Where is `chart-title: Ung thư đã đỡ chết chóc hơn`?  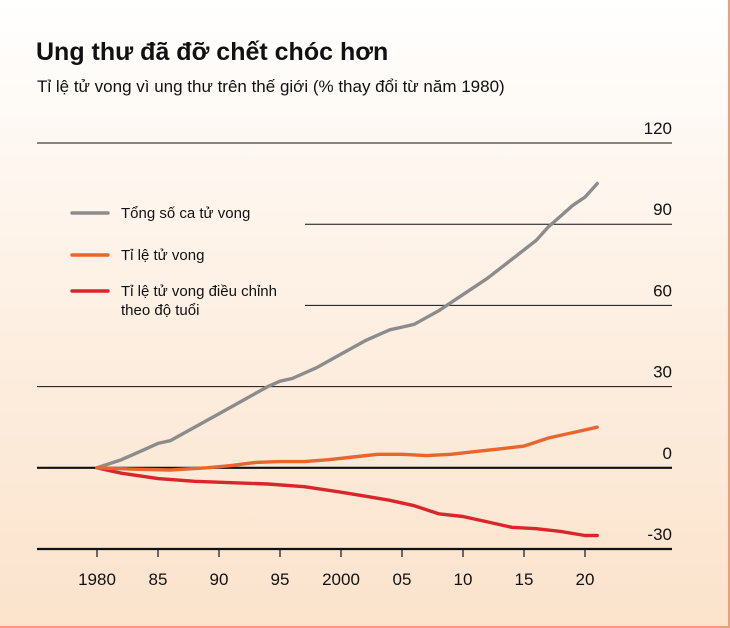
chart-title: Ung thư đã đỡ chết chóc hơn is located at coordinates (212, 52).